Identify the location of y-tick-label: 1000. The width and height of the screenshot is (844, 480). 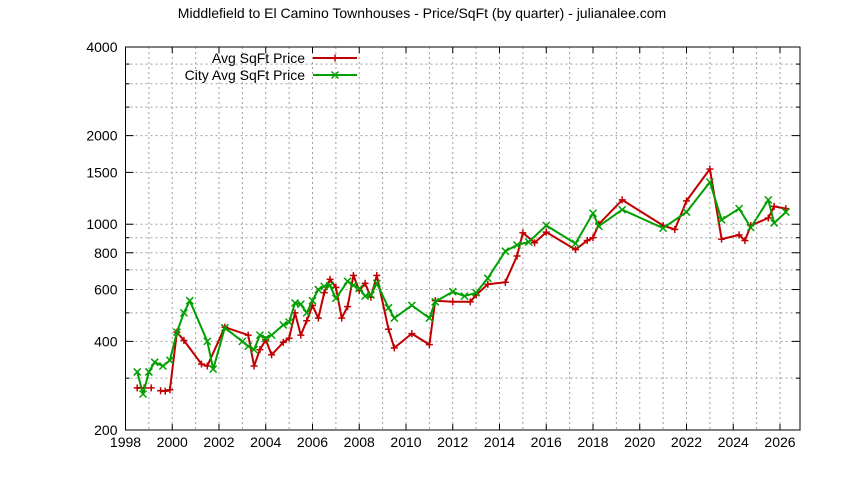
(101, 224).